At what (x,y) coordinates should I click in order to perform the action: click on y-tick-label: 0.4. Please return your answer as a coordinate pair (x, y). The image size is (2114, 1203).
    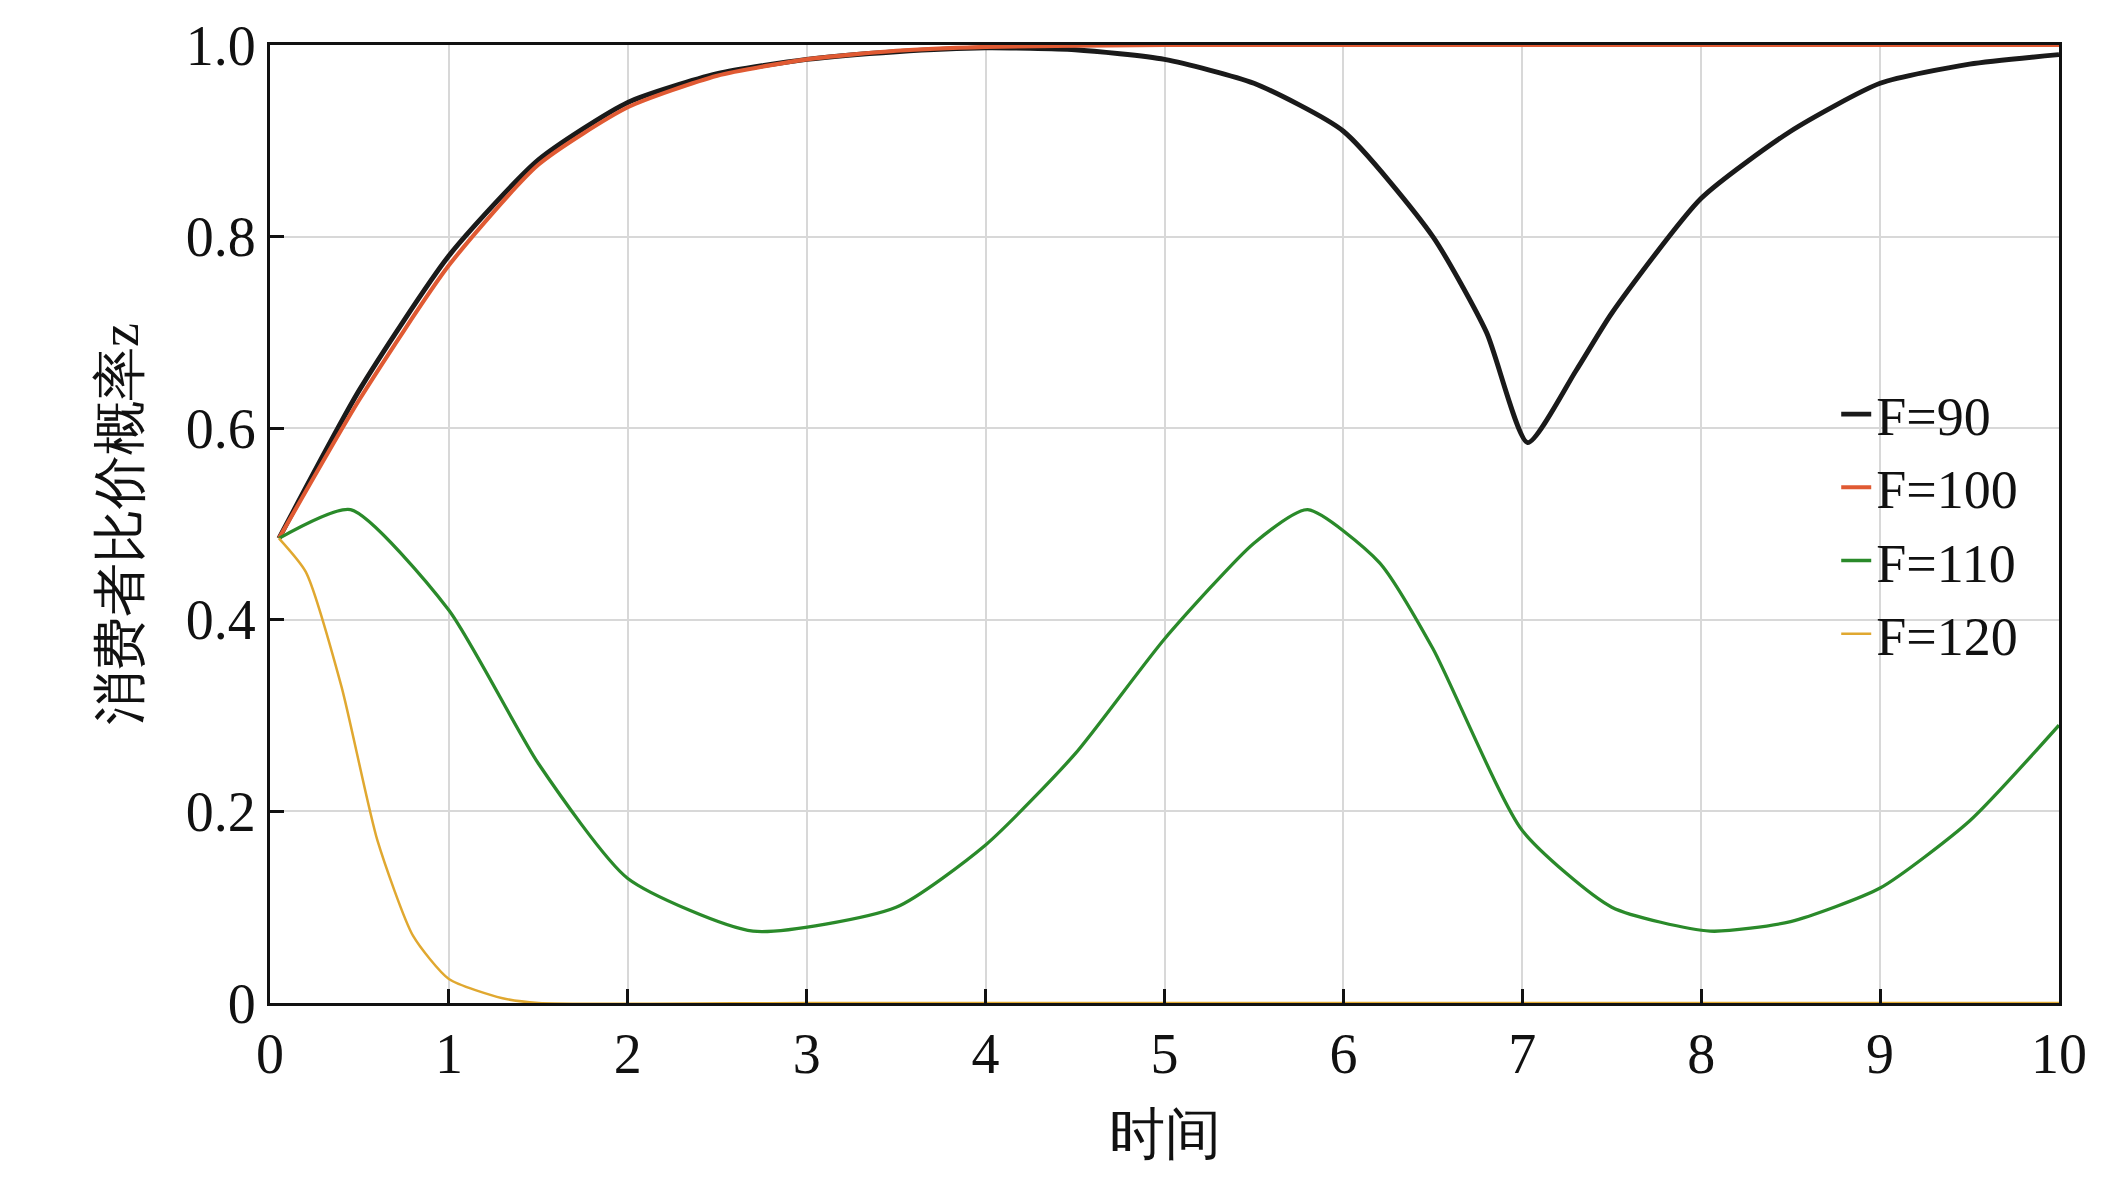
    Looking at the image, I should click on (220, 620).